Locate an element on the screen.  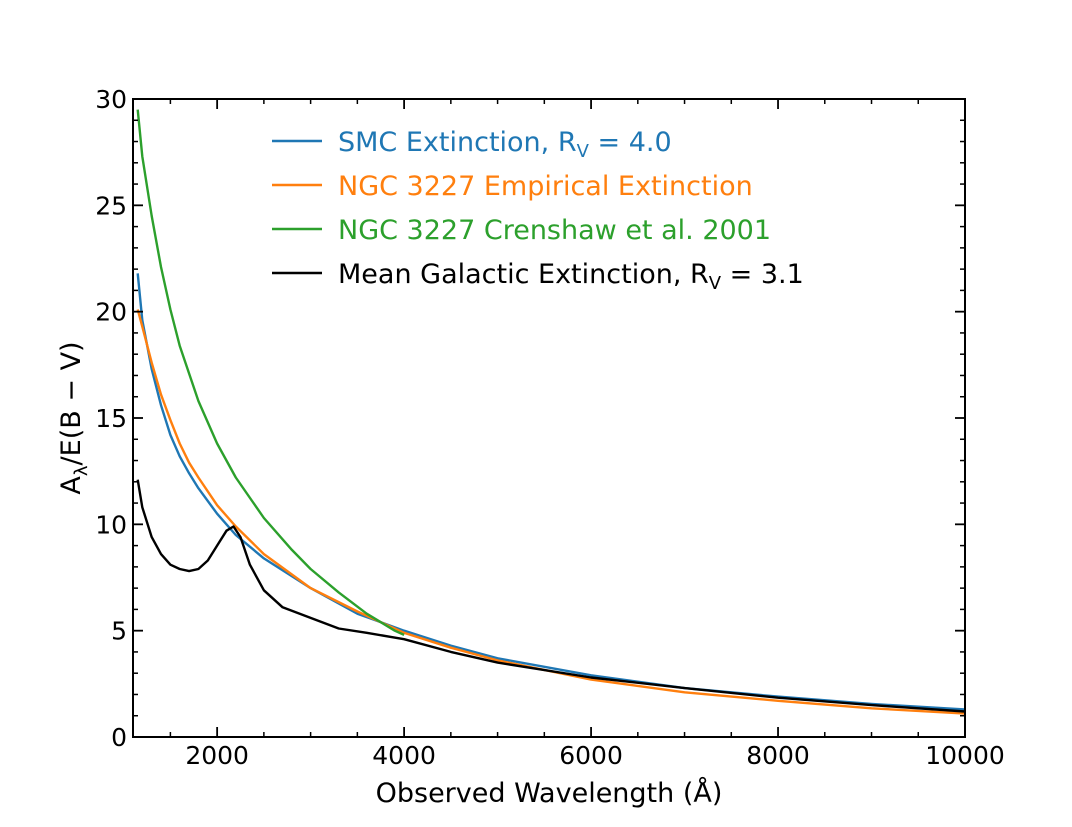
x-tick-label: 2000 is located at coordinates (217, 755).